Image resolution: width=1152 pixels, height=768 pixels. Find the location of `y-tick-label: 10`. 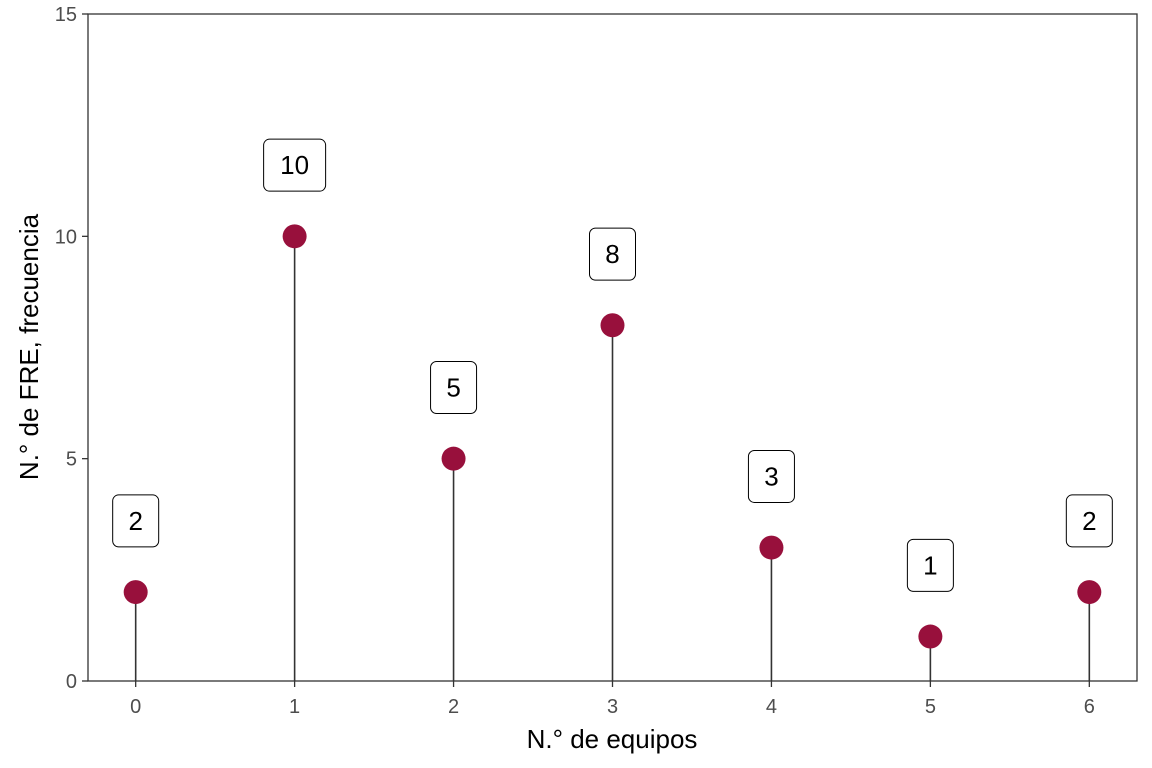

y-tick-label: 10 is located at coordinates (66, 237).